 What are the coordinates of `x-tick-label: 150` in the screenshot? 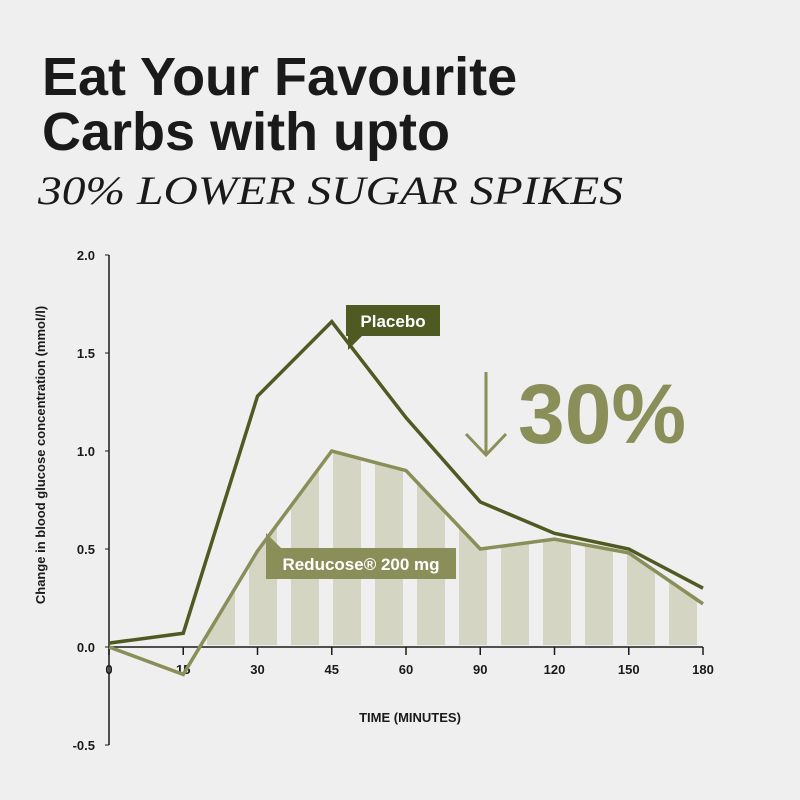 It's located at (629, 669).